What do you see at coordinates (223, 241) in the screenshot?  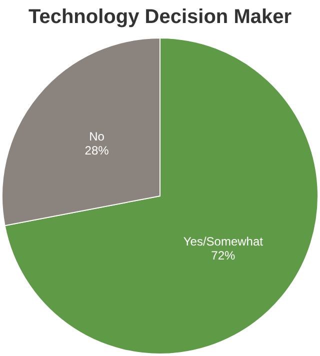 I see `slice-label: Yes/Somewhat` at bounding box center [223, 241].